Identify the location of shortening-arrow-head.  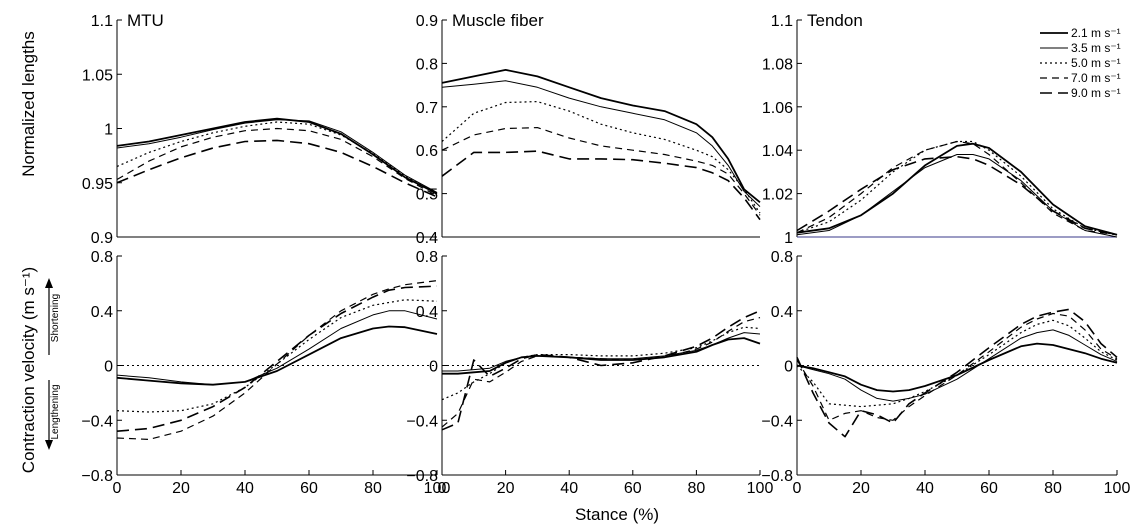
(49, 283).